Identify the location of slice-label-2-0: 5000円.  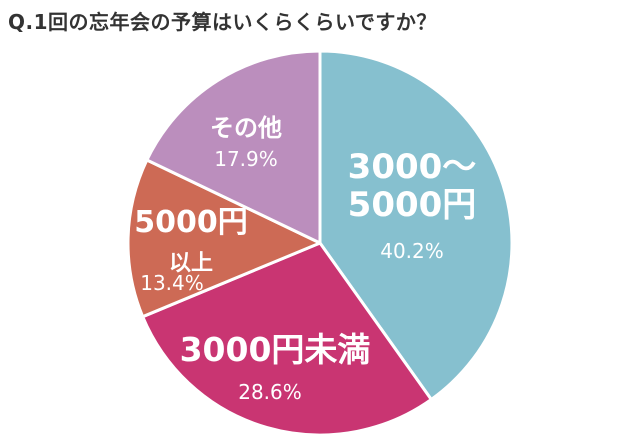
(191, 222).